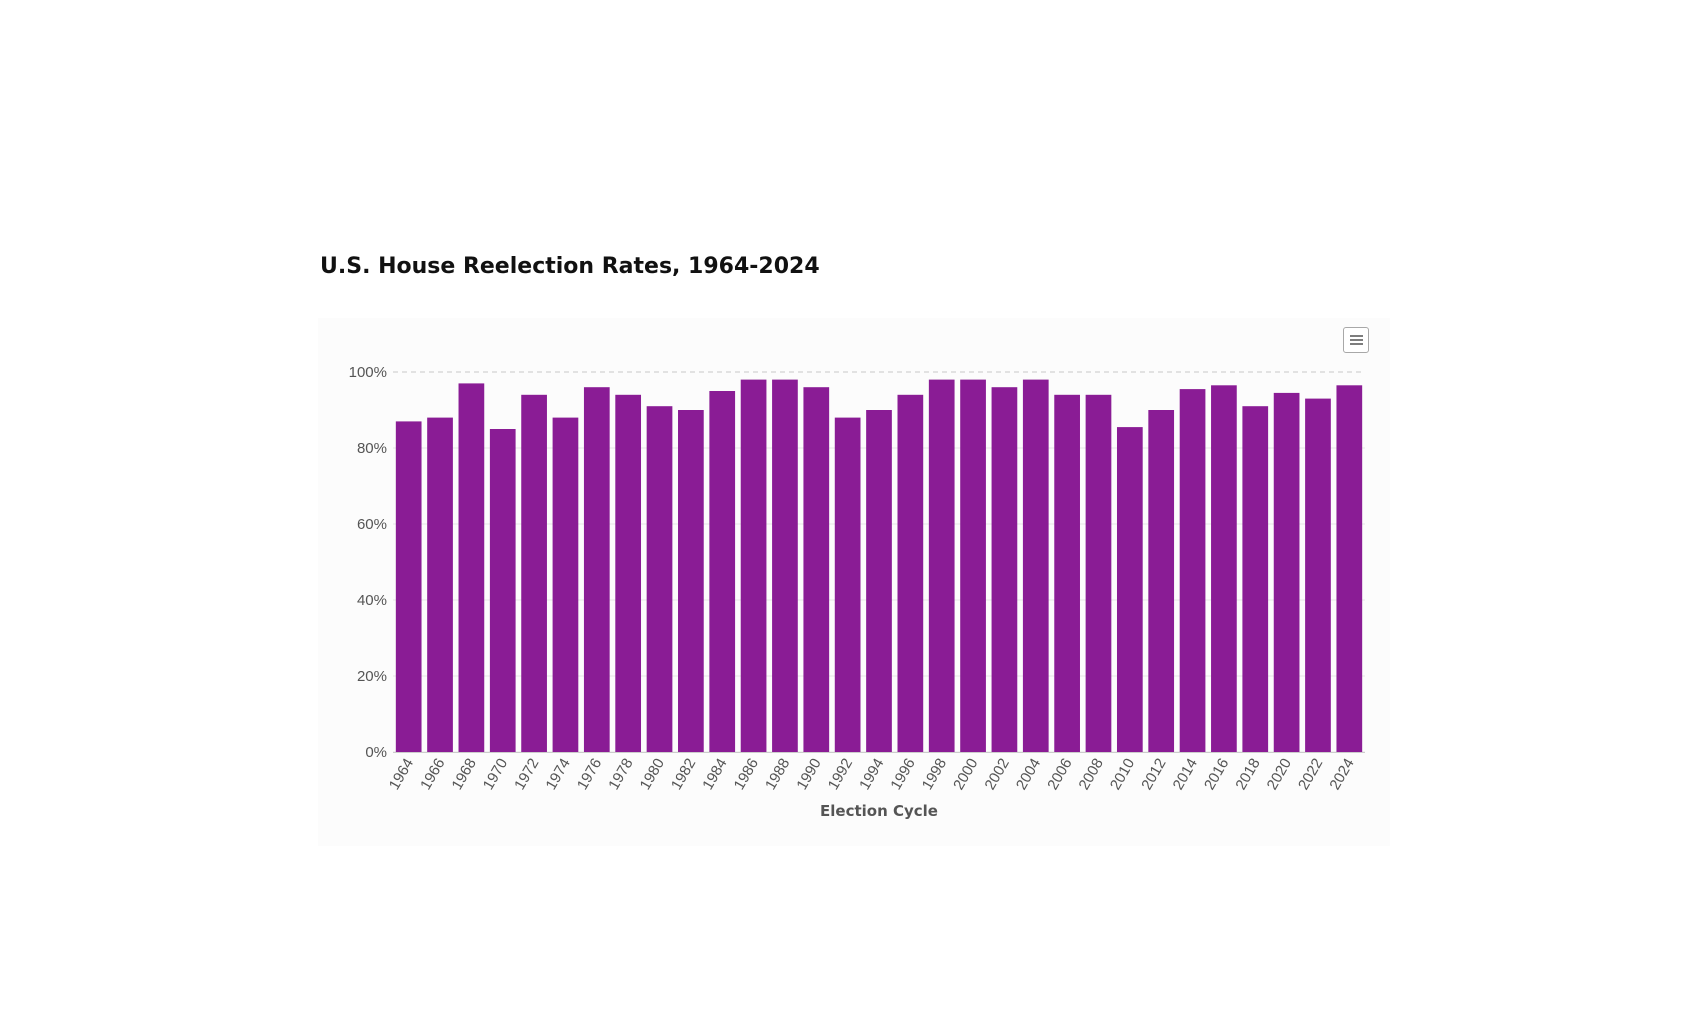 This screenshot has height=1032, width=1700. What do you see at coordinates (714, 774) in the screenshot?
I see `x-tick-label: 1984` at bounding box center [714, 774].